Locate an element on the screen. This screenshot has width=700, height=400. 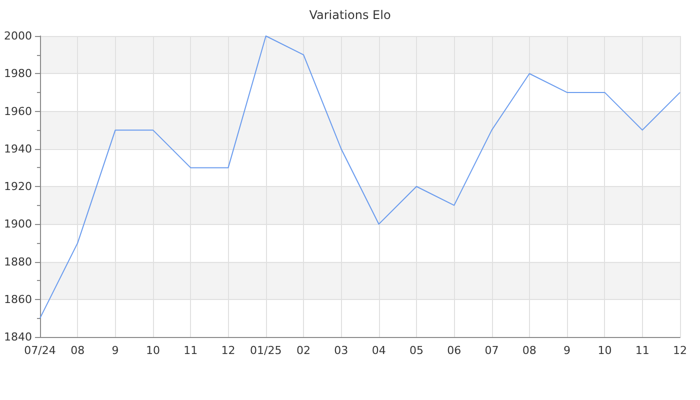
x-tick-label: 04 is located at coordinates (379, 350).